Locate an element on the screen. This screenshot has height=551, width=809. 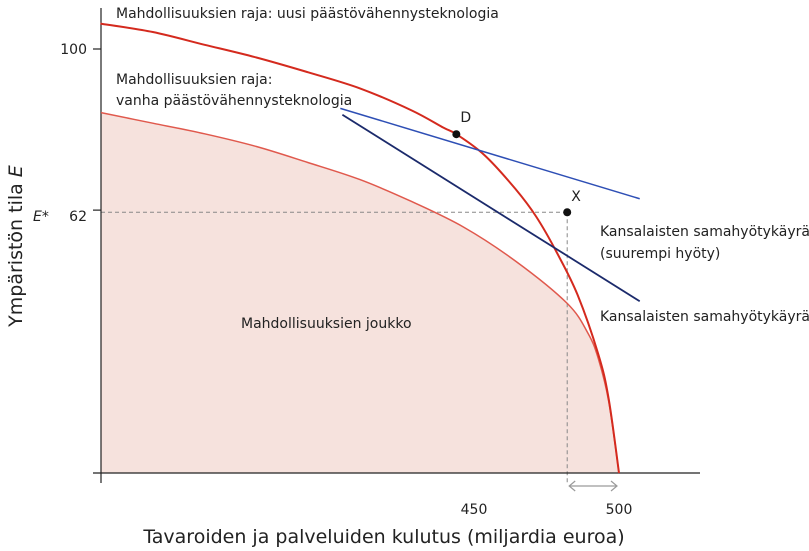
y-axis-title-var: E is located at coordinates (16, 171).